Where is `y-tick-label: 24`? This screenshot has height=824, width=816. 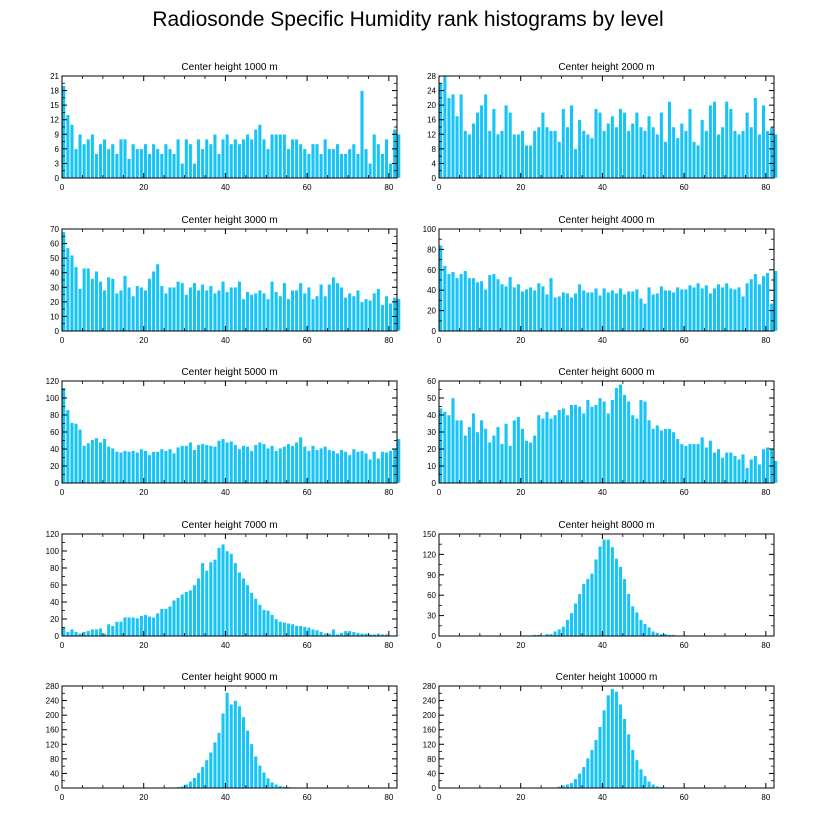 y-tick-label: 24 is located at coordinates (431, 91).